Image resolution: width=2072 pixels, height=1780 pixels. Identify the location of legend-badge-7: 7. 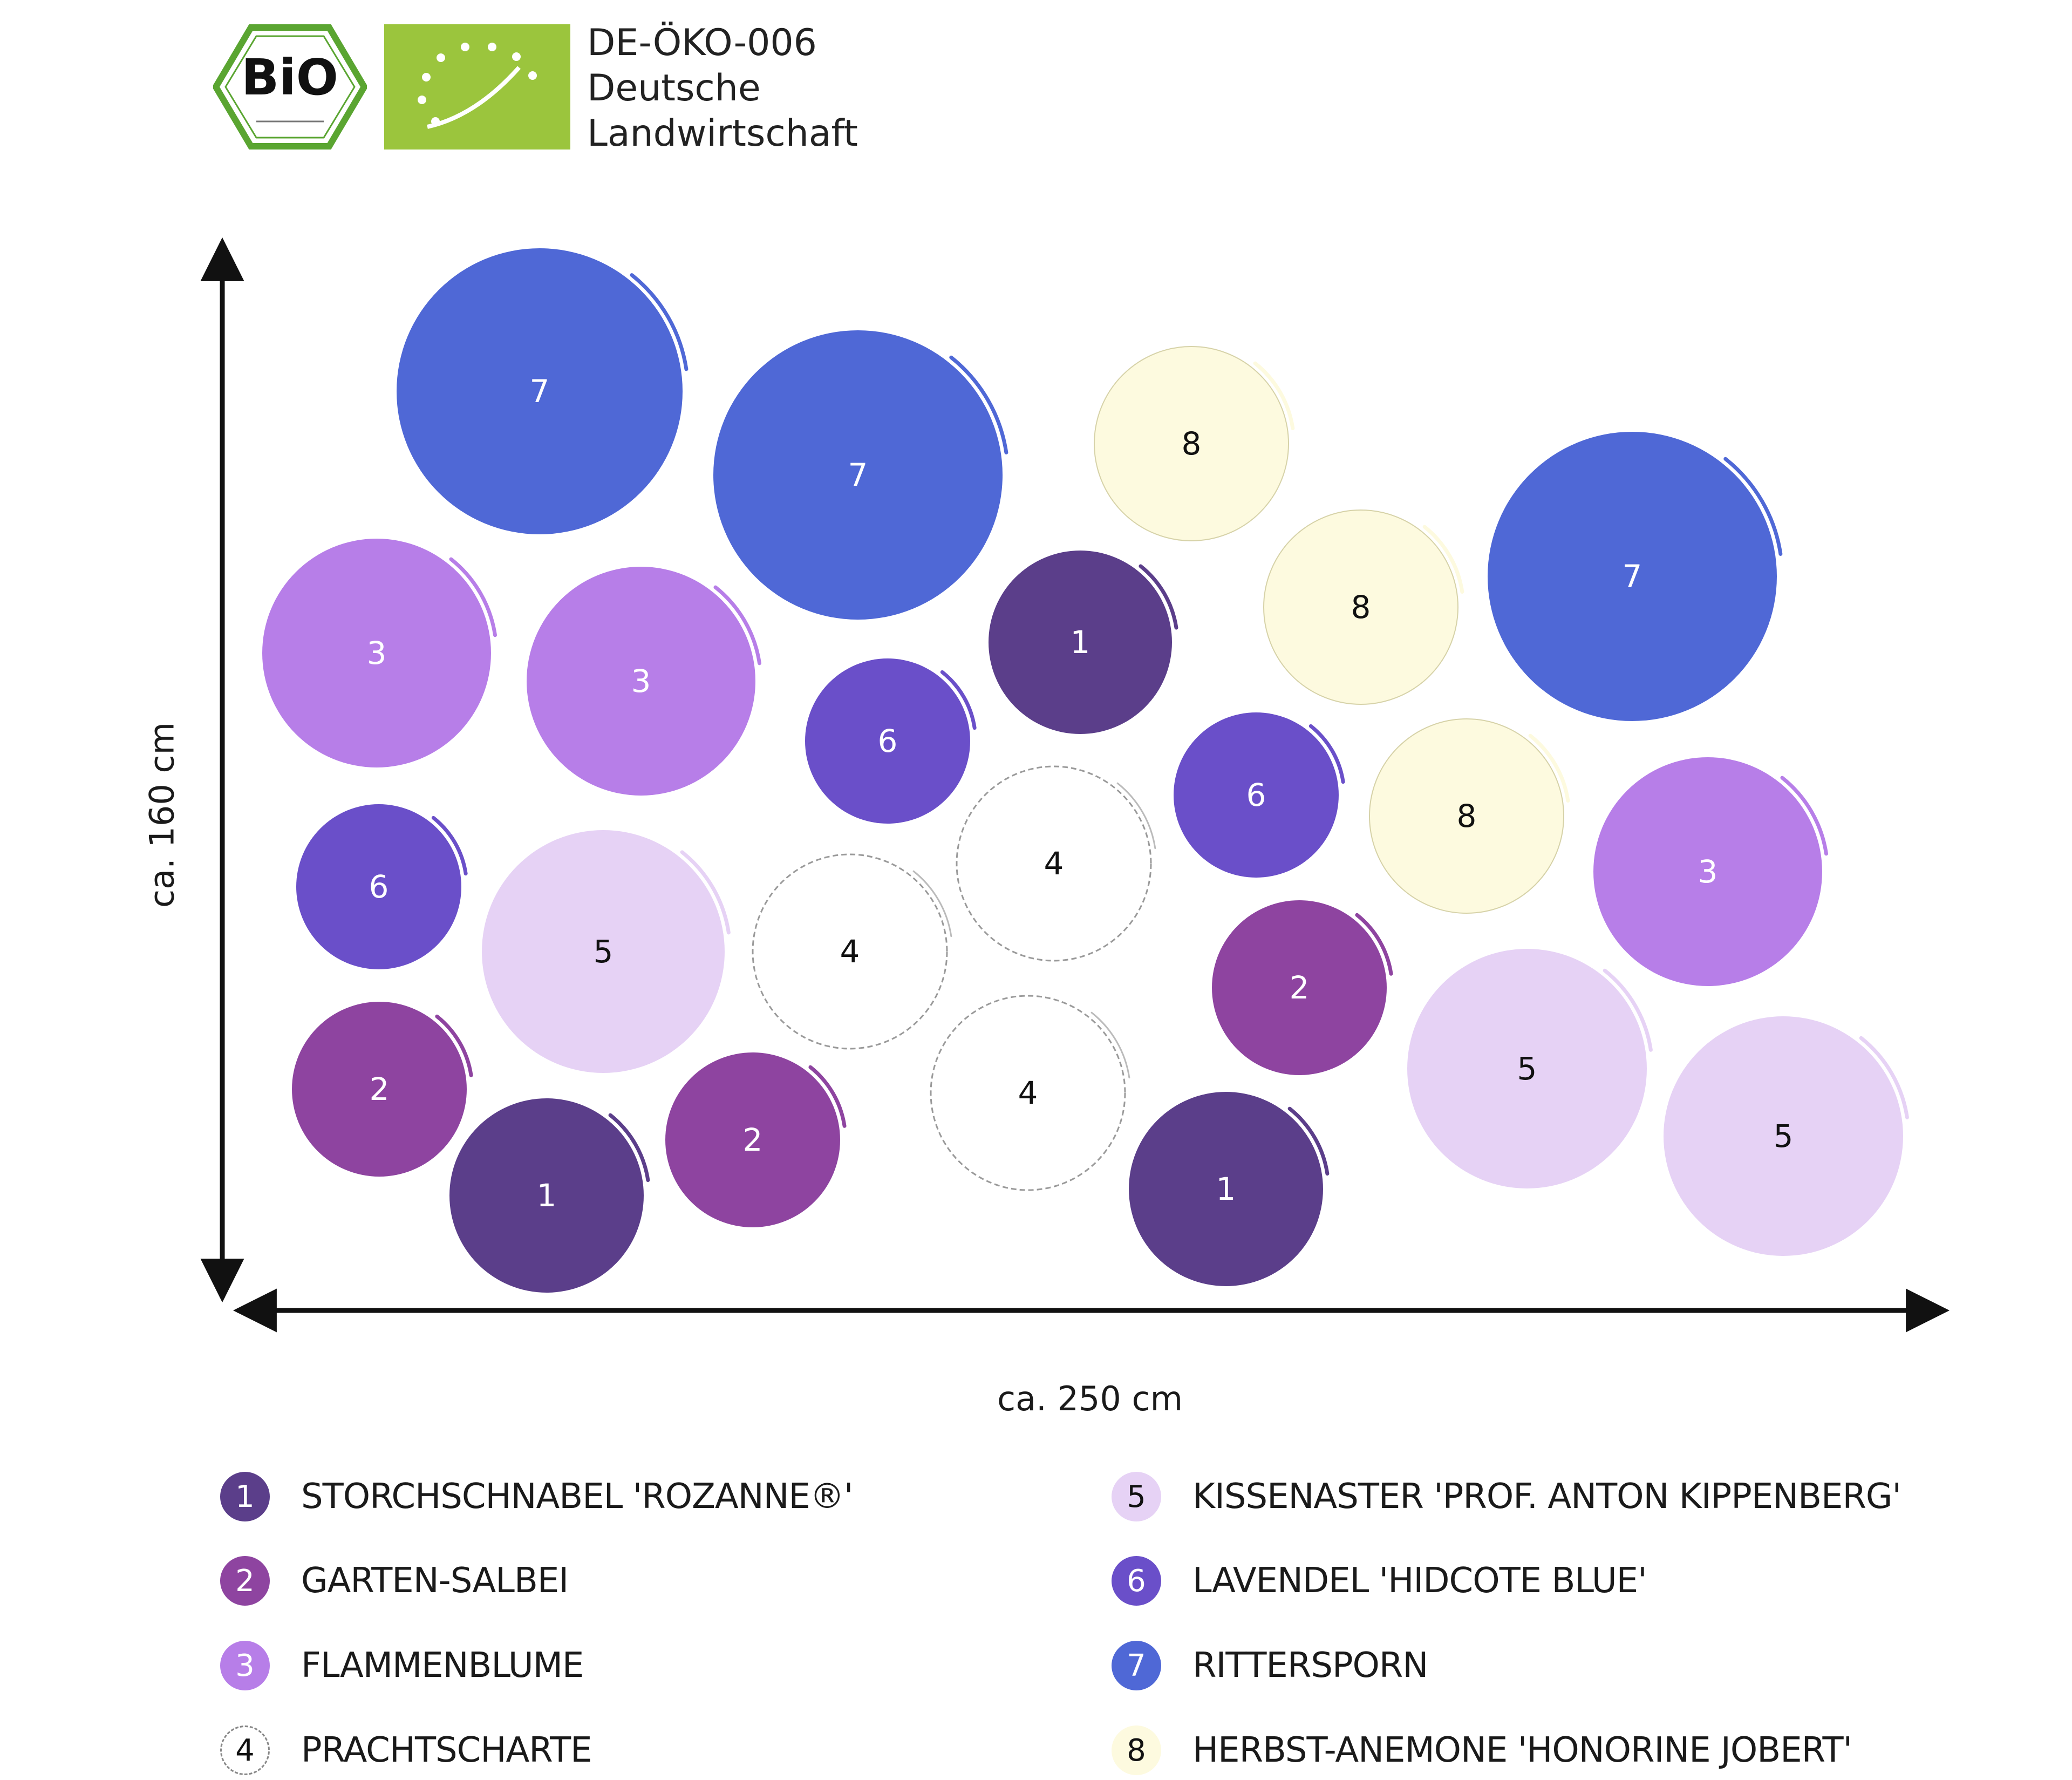
(1136, 1665).